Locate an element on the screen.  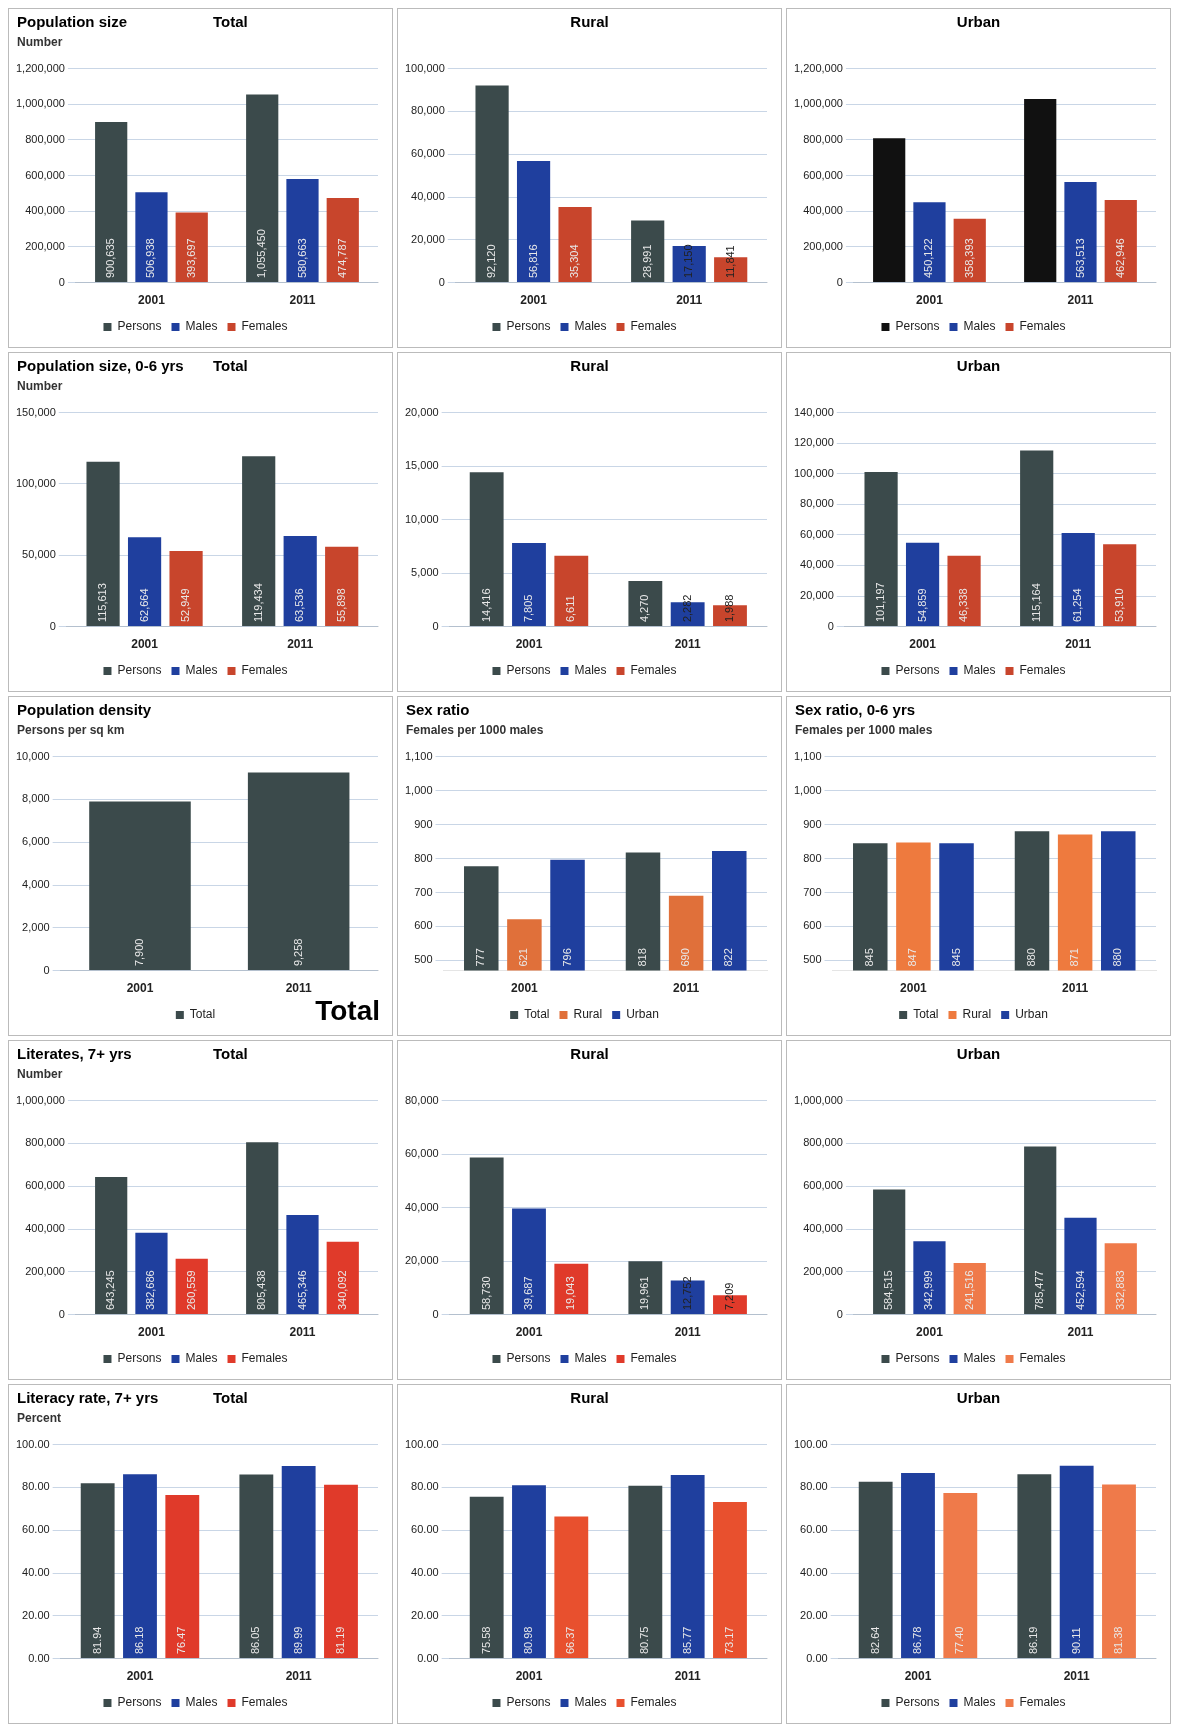
y-tick-label: 200,000 is located at coordinates (45, 245).